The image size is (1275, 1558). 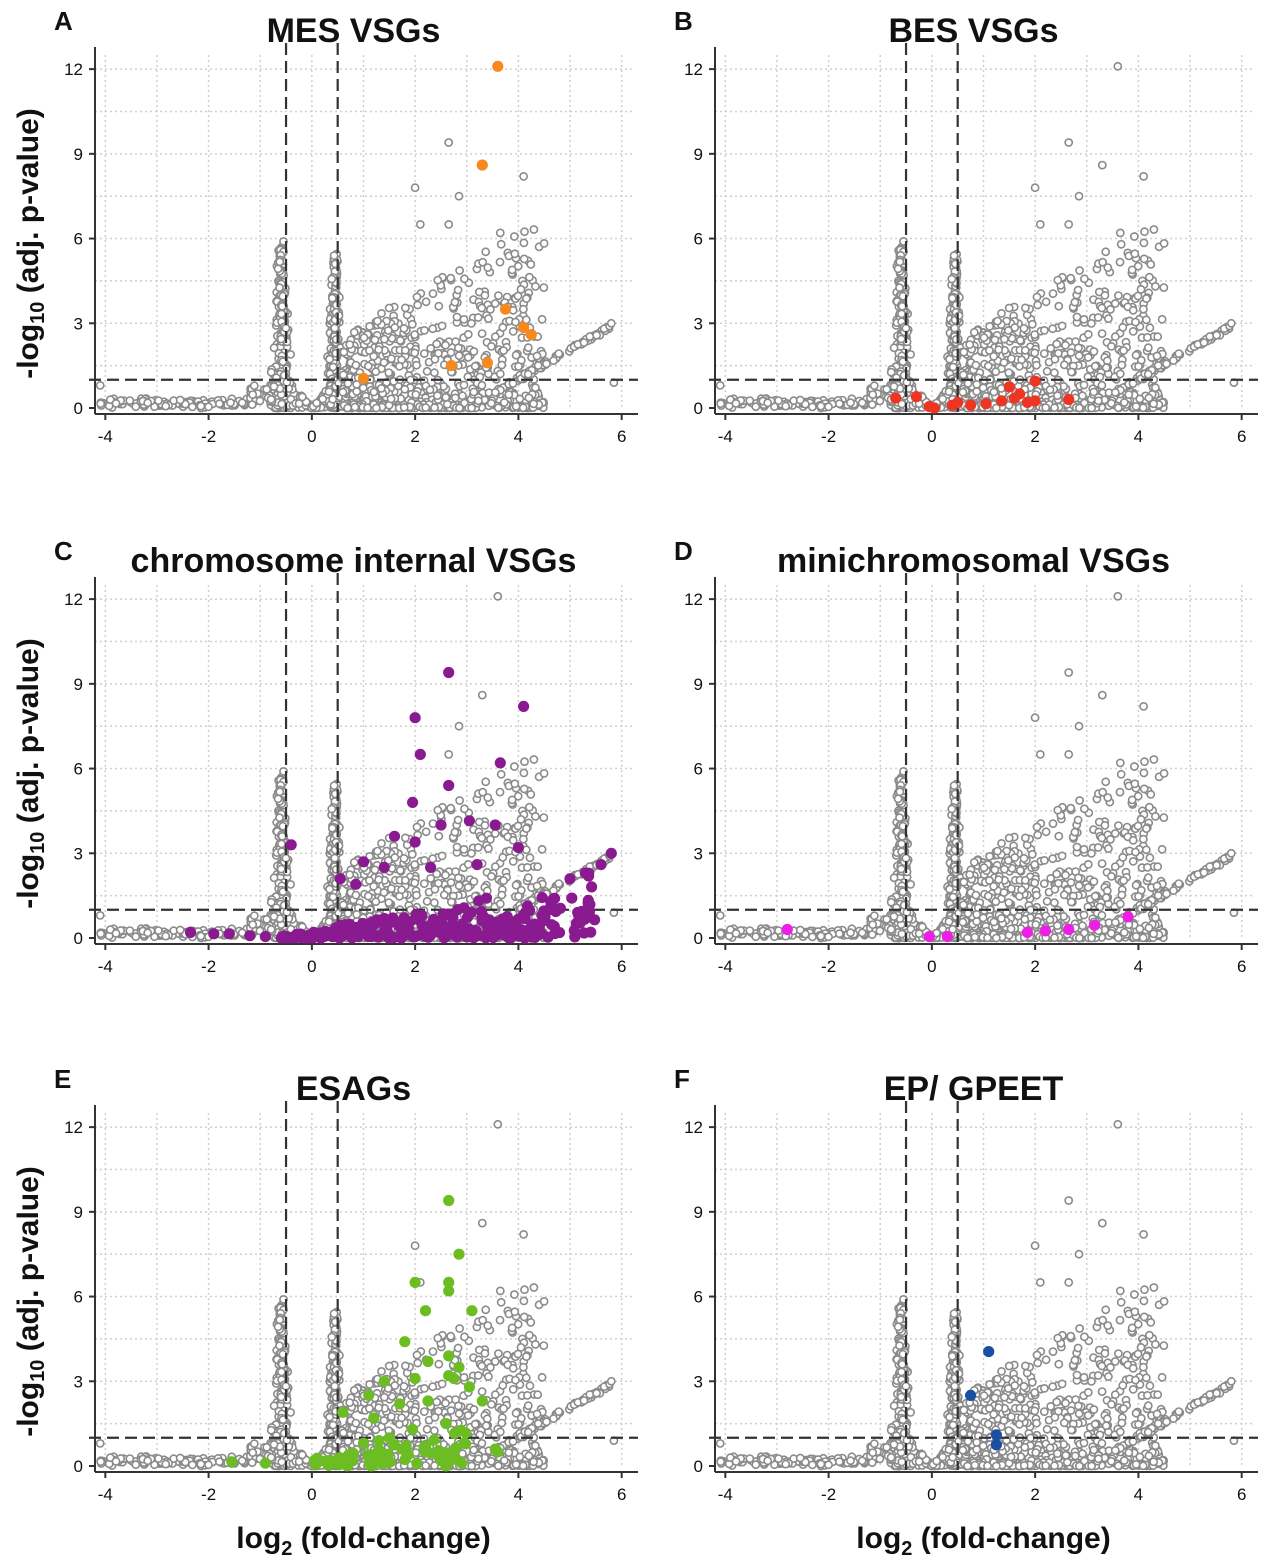 What do you see at coordinates (1034, 436) in the screenshot?
I see `x-tick-label: 2` at bounding box center [1034, 436].